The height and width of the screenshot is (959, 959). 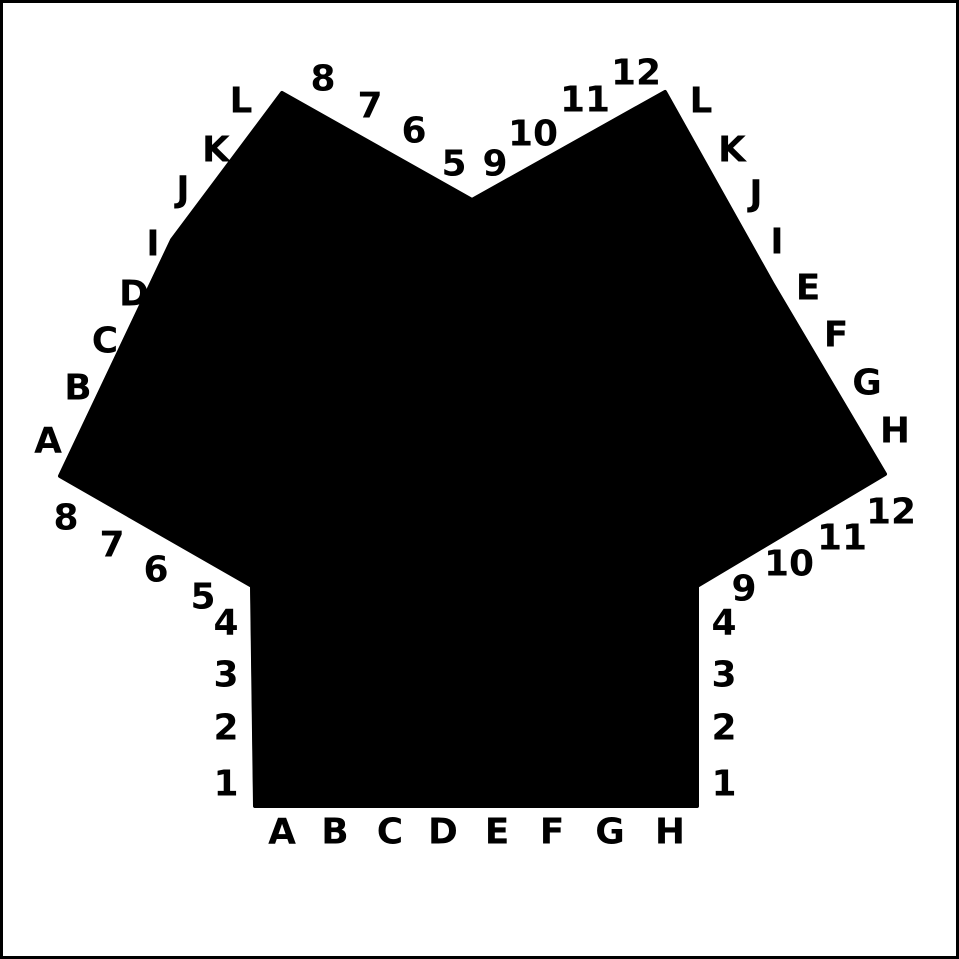 What do you see at coordinates (789, 564) in the screenshot?
I see `right-edge-rank-label-10: 10` at bounding box center [789, 564].